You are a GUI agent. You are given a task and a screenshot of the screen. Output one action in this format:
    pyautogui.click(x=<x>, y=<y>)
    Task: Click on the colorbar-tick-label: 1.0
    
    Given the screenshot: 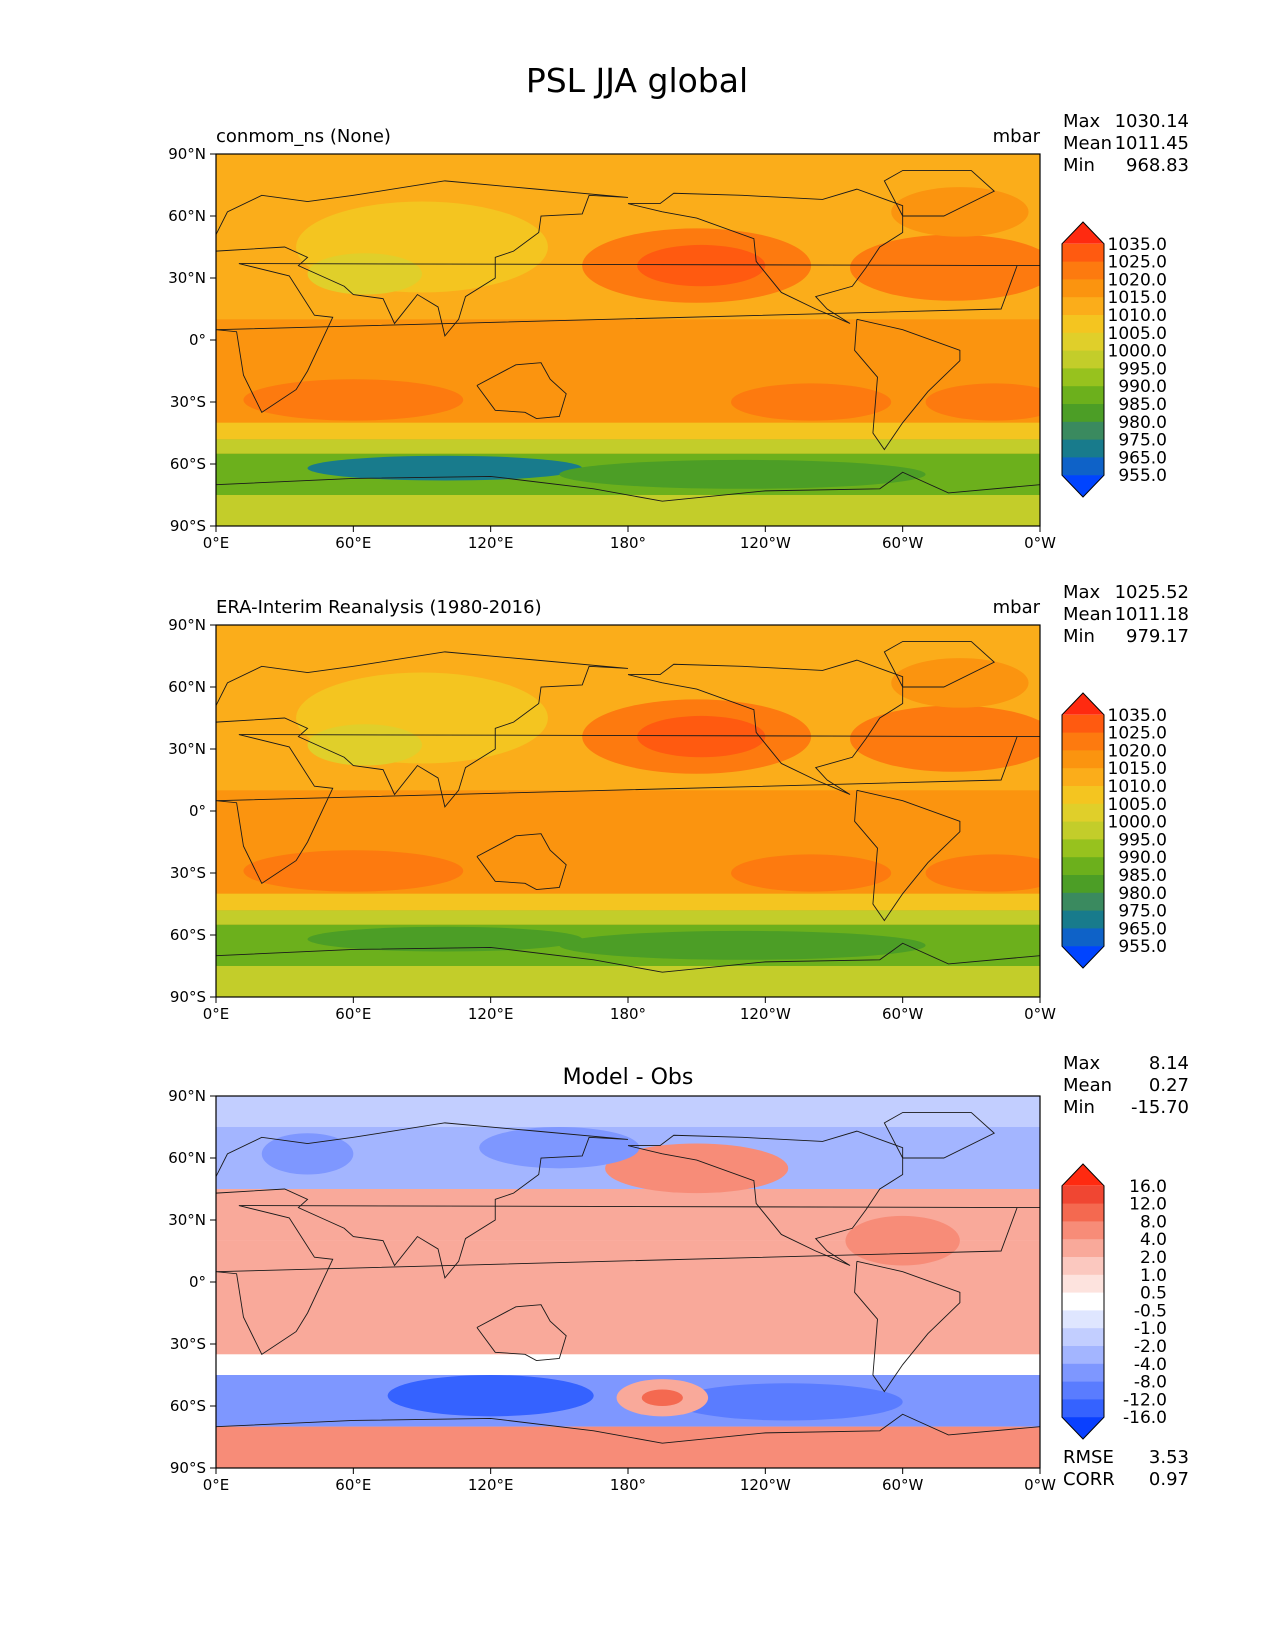 What is the action you would take?
    pyautogui.click(x=1153, y=1276)
    